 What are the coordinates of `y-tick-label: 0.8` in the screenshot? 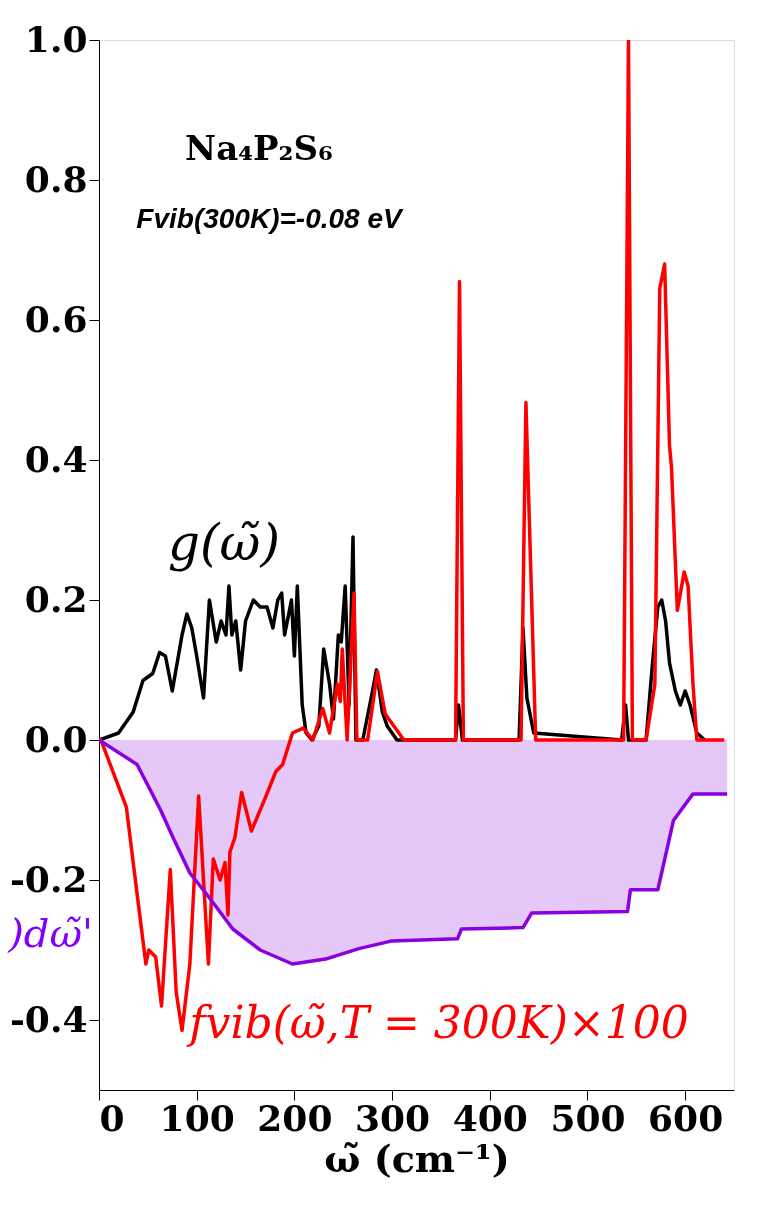 It's located at (56, 178).